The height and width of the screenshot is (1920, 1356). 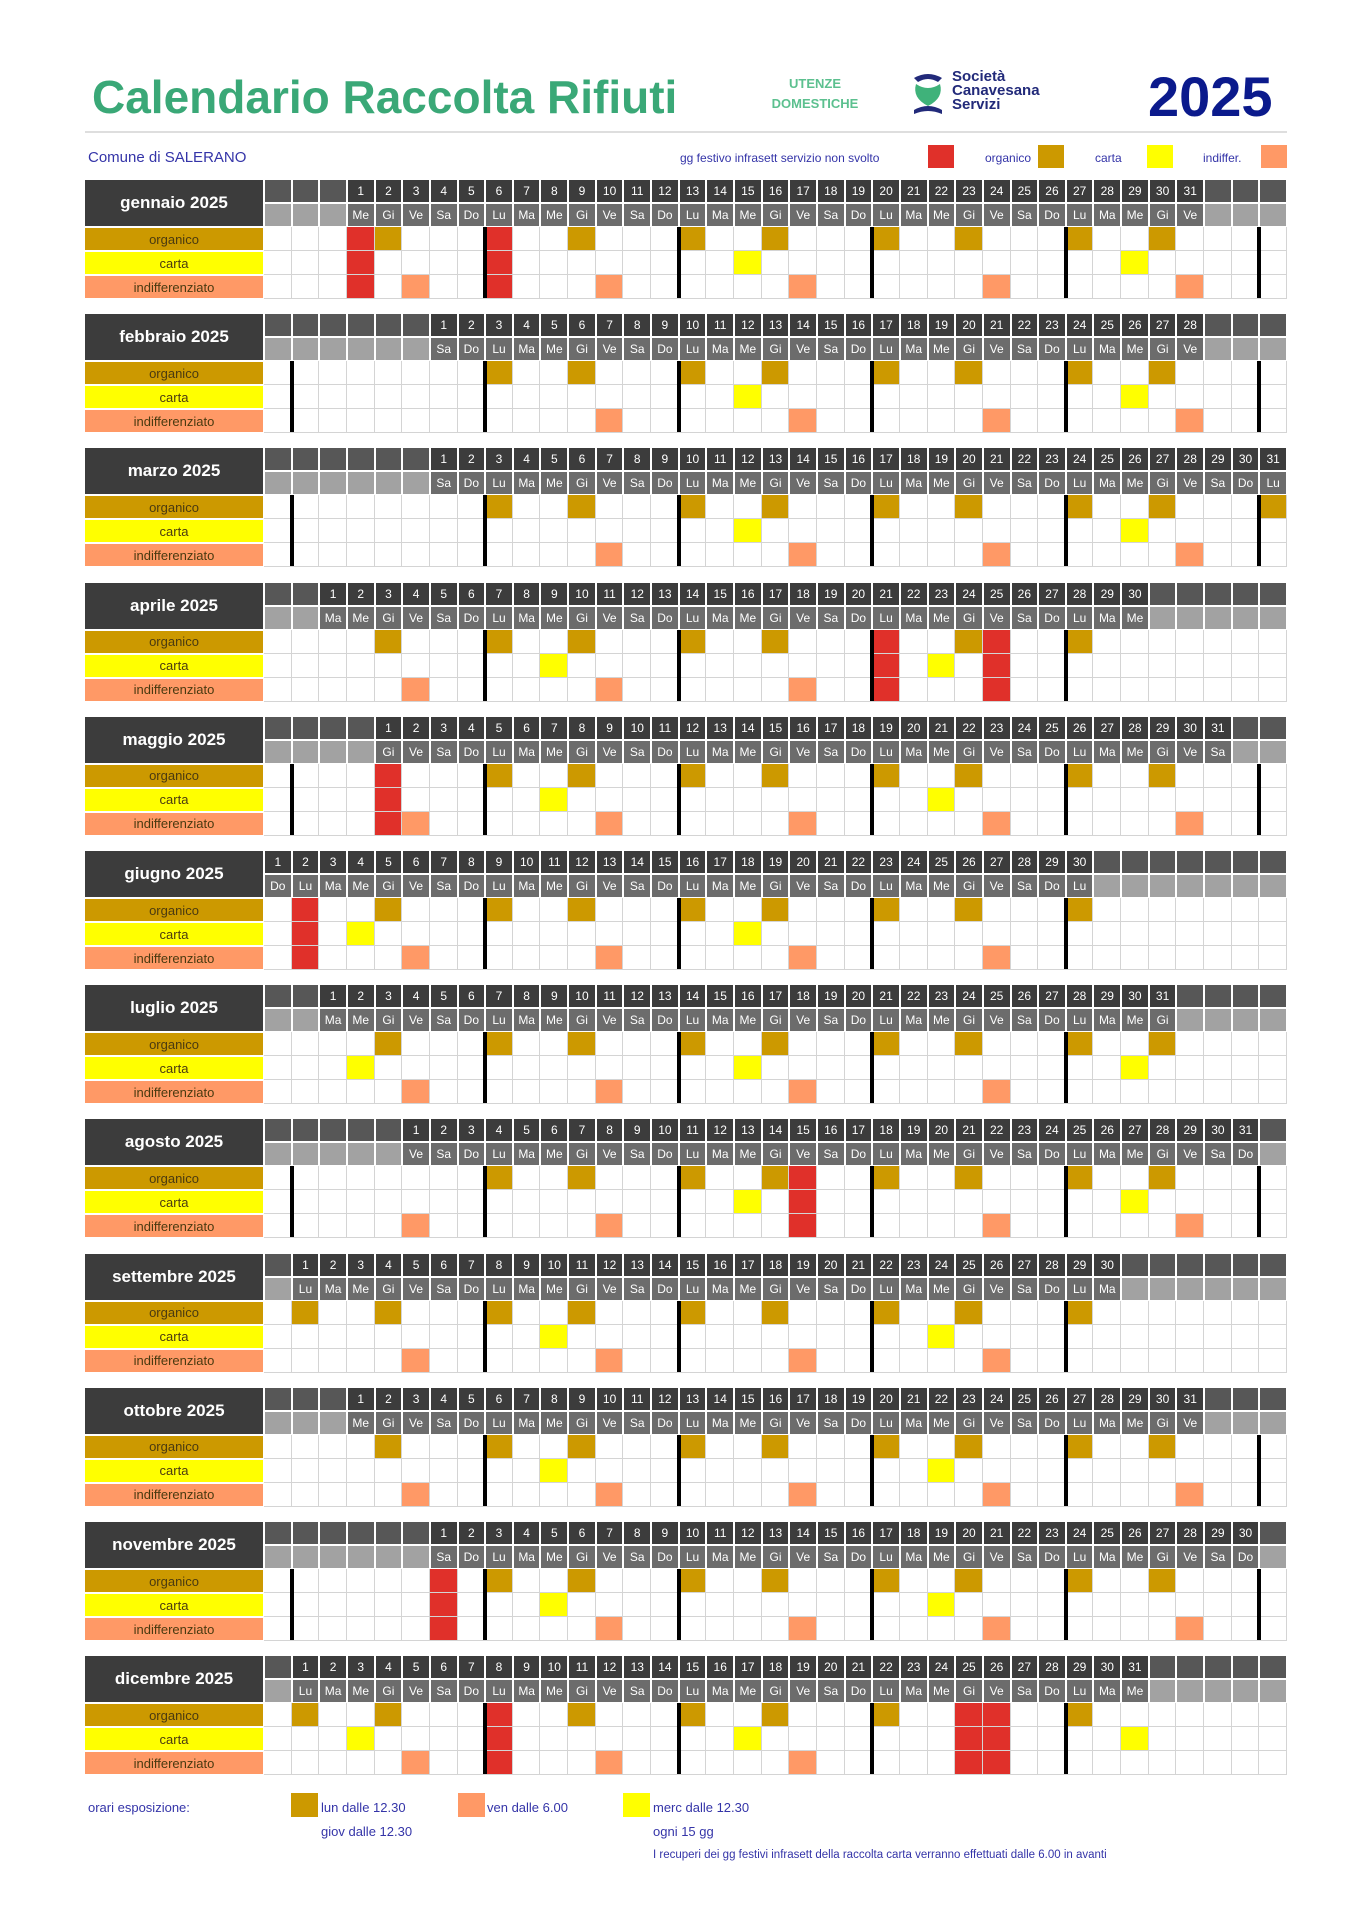 I want to click on day-number: 8, so click(x=499, y=1667).